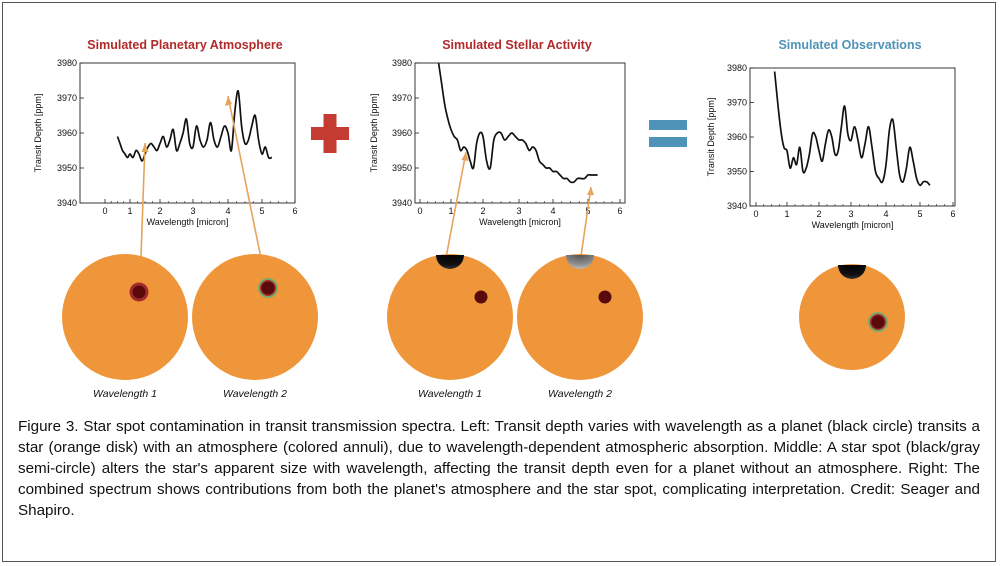 The height and width of the screenshot is (566, 1000). What do you see at coordinates (455, 207) in the screenshot?
I see `arrow-stellar-wl1` at bounding box center [455, 207].